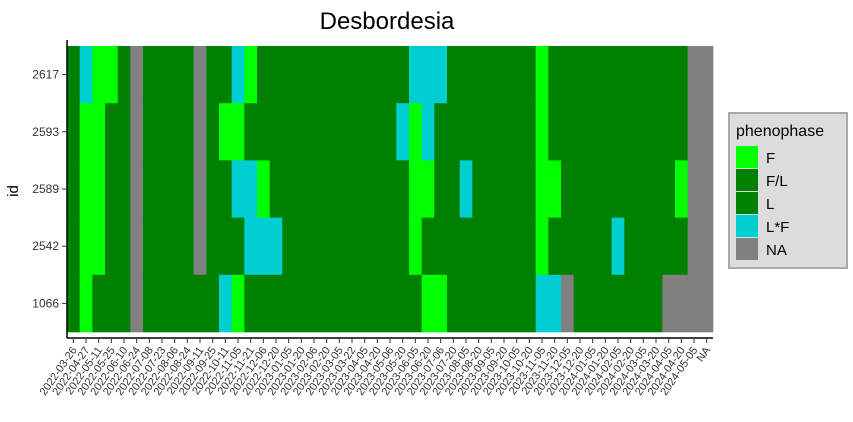  I want to click on y-tick-label: 1066, so click(45, 303).